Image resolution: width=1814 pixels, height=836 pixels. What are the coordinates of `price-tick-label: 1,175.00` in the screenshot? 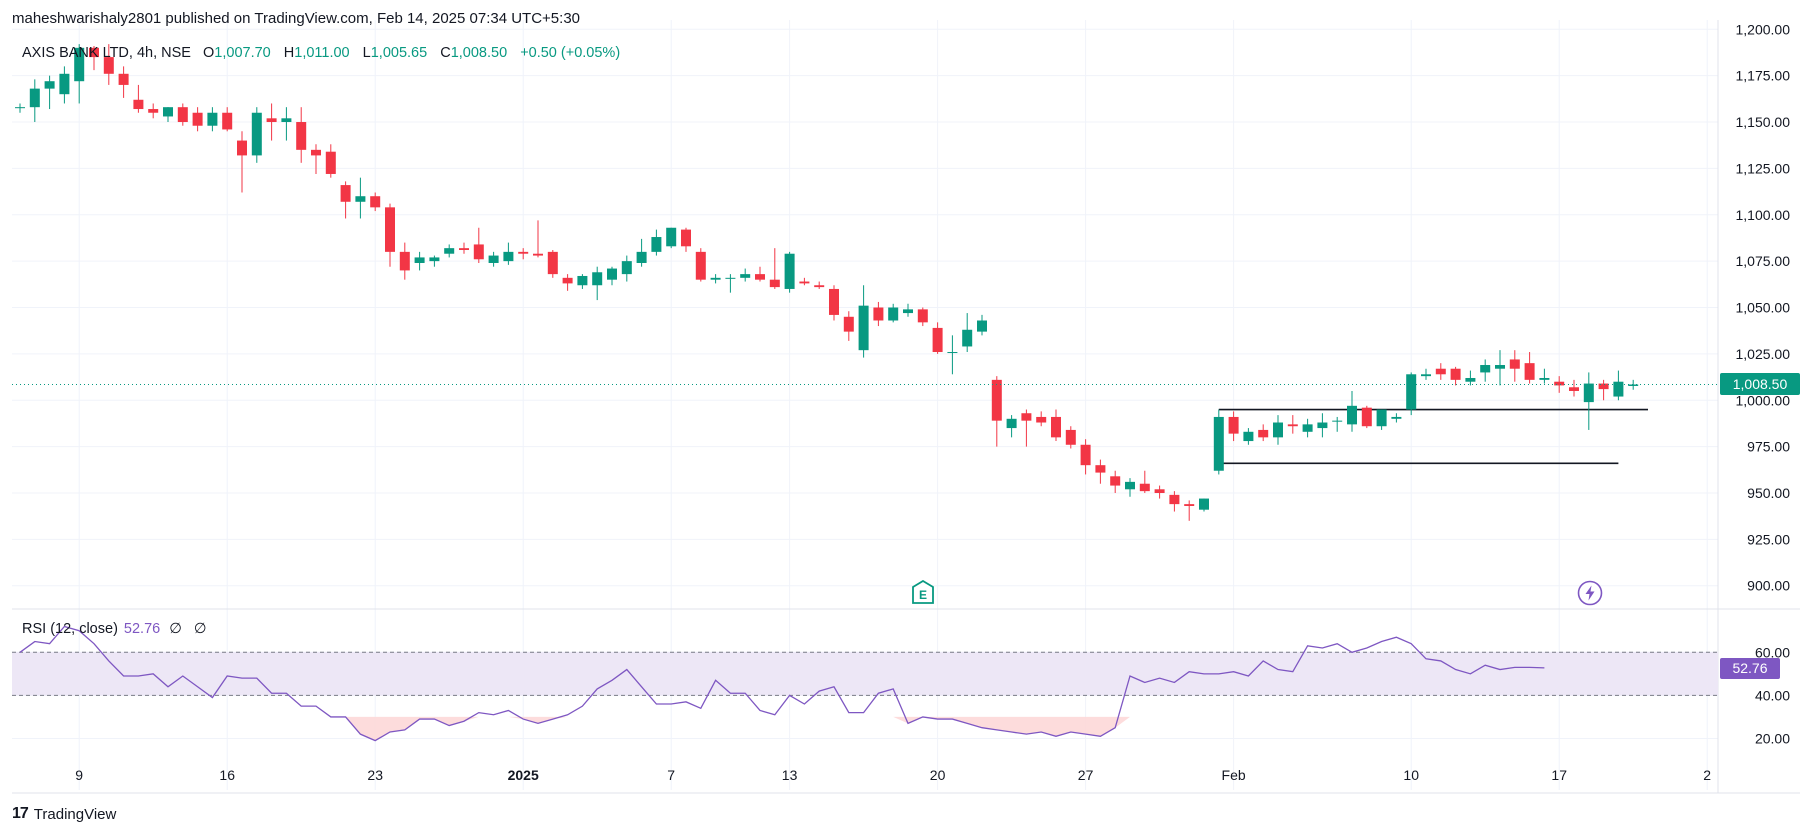 It's located at (1763, 76).